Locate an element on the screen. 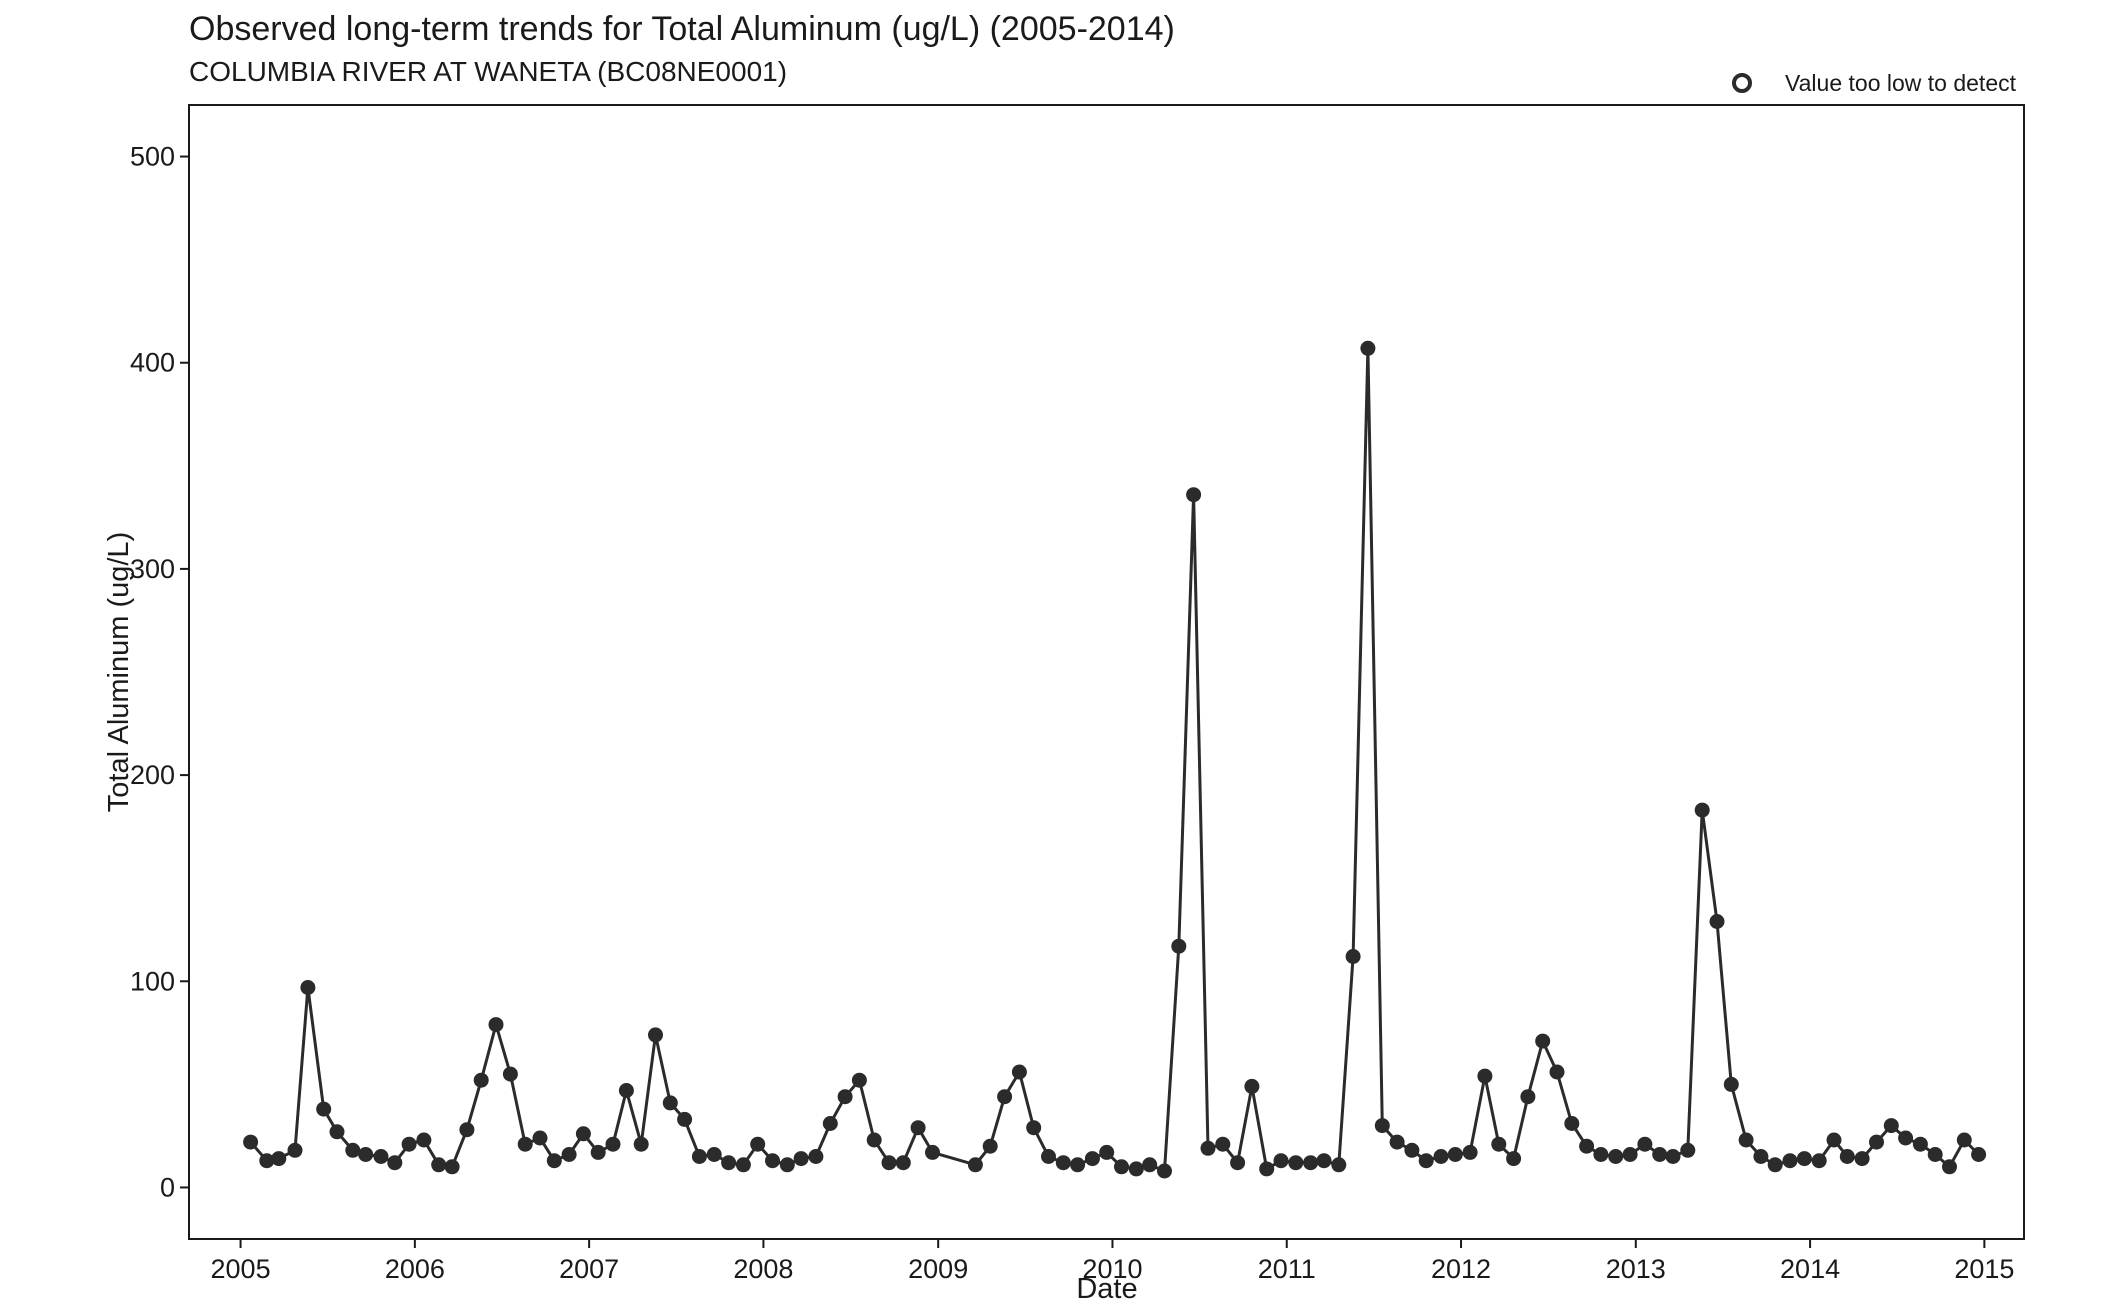 The height and width of the screenshot is (1309, 2112). y-tick-label: 400 is located at coordinates (152, 363).